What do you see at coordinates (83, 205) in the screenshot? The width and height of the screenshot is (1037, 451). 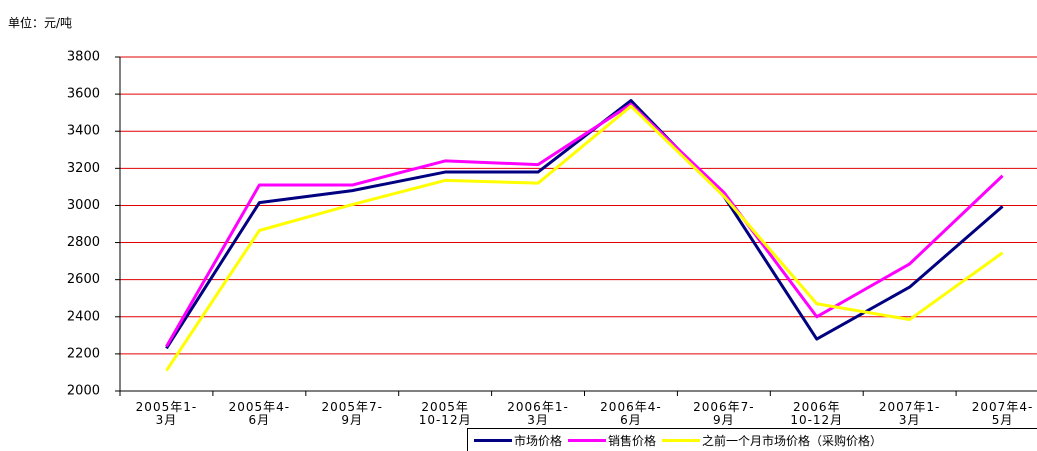 I see `y-tick-label: 3000` at bounding box center [83, 205].